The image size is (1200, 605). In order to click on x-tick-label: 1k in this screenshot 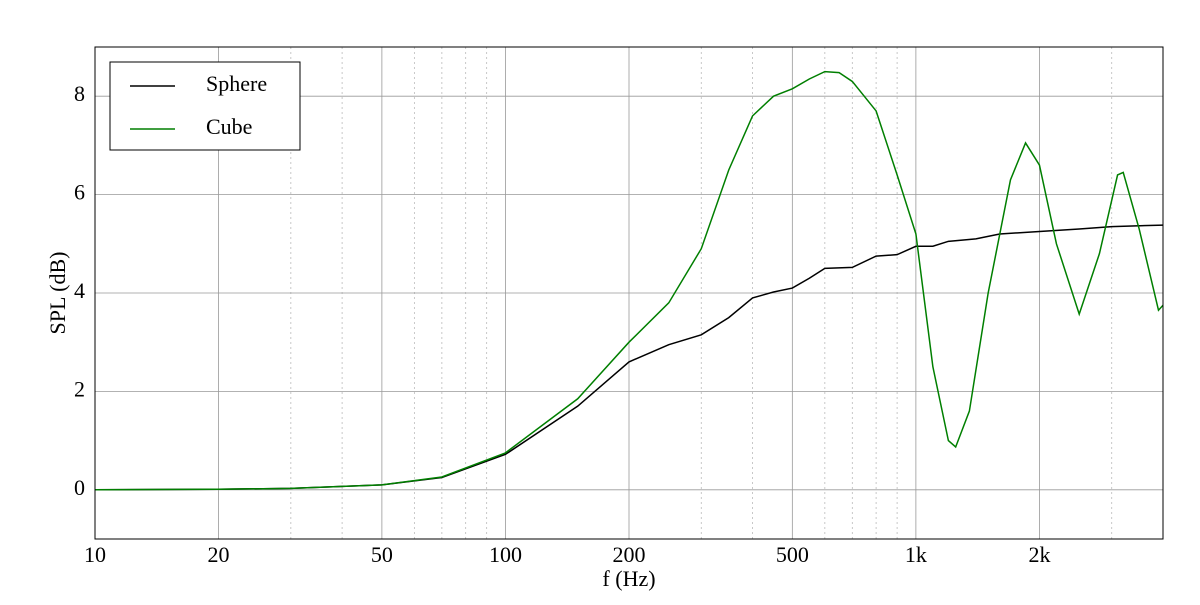, I will do `click(916, 554)`.